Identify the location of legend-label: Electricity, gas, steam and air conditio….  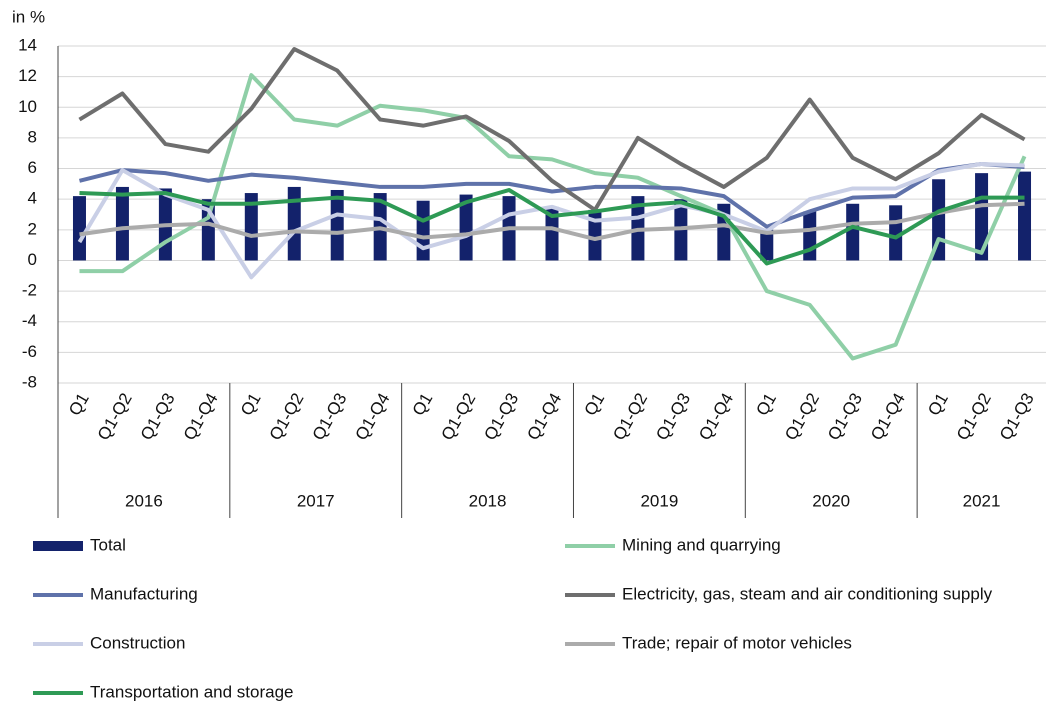
(807, 593).